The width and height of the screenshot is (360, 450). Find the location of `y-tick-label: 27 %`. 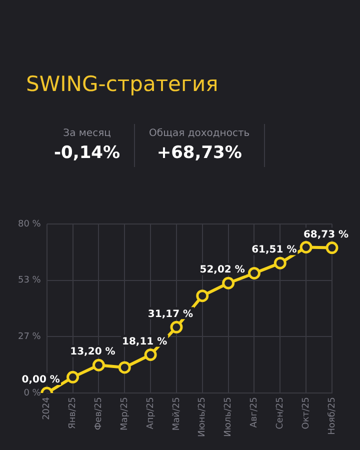

y-tick-label: 27 % is located at coordinates (30, 337).